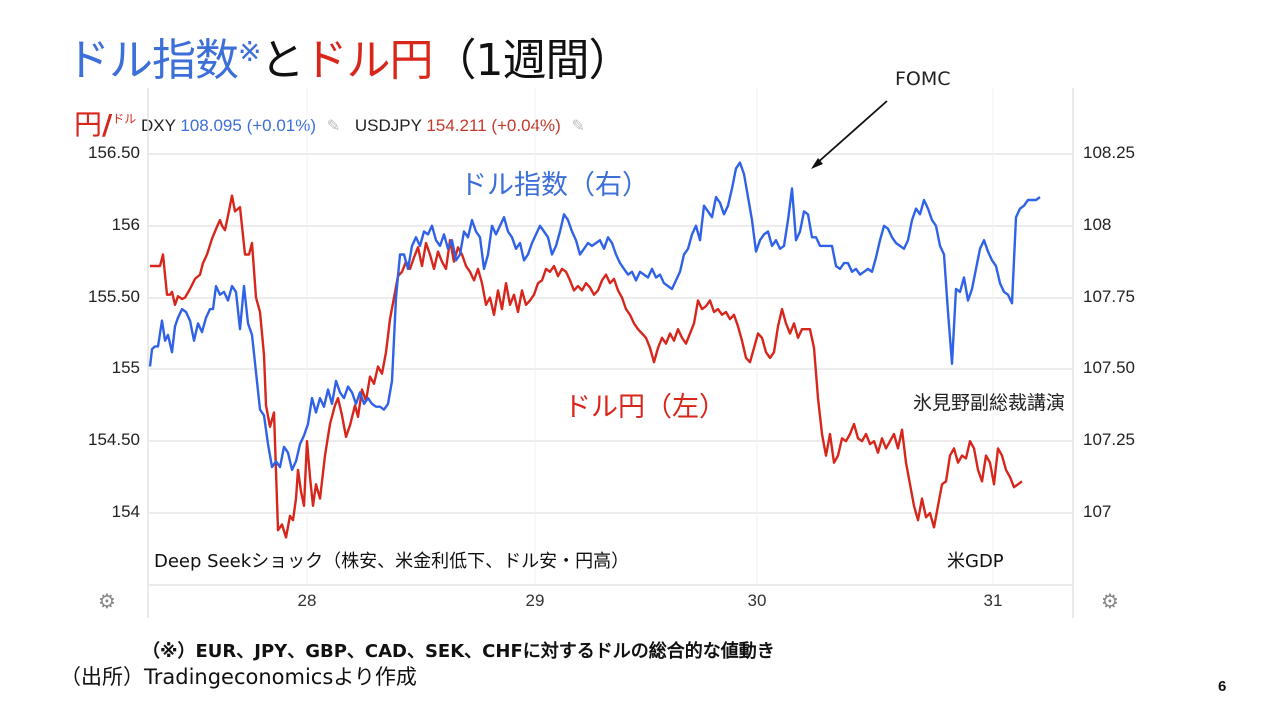 The height and width of the screenshot is (720, 1280). I want to click on left-unit-yen: 円, so click(88, 124).